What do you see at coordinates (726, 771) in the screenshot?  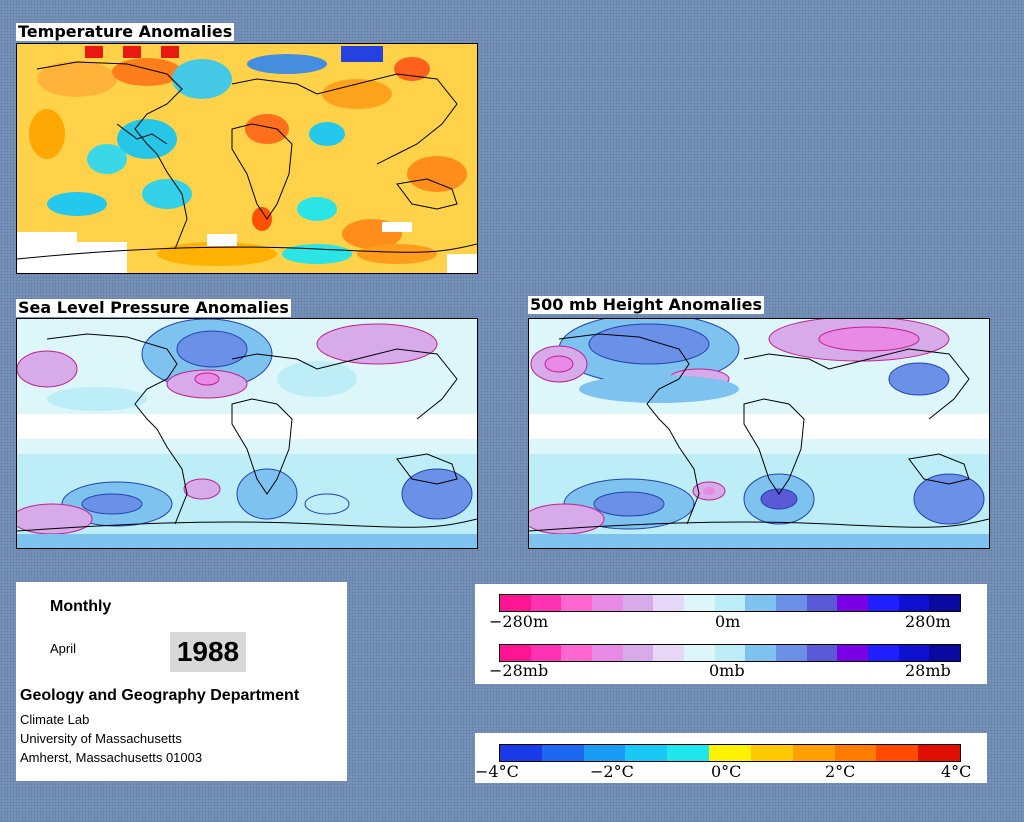 I see `temp-label-2: 0°C` at bounding box center [726, 771].